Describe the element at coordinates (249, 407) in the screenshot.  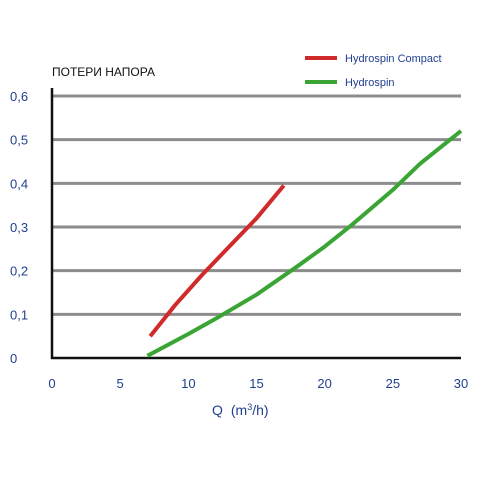
I see `x-axis-title-unit-sup: 3` at that location.